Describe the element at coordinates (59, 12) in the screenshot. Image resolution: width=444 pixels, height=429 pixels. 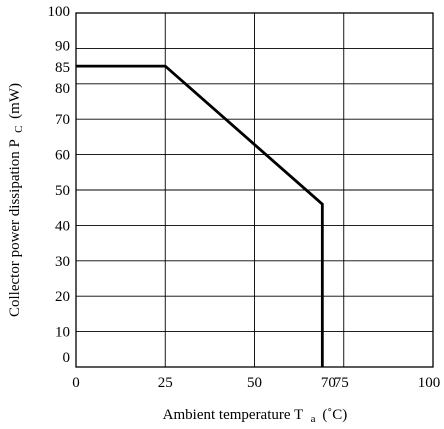
I see `y-tick-label-100: 100` at that location.